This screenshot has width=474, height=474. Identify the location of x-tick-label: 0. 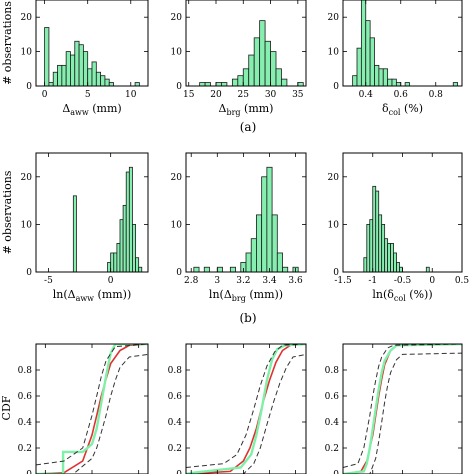
(111, 281).